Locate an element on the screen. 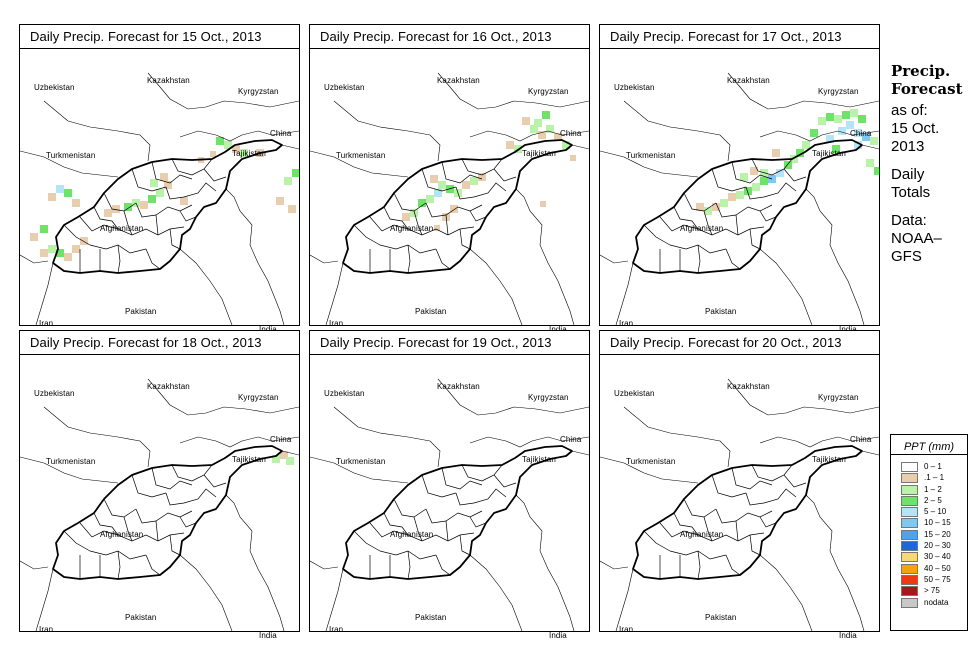 Image resolution: width=975 pixels, height=646 pixels. legend-item: 10 – 15 is located at coordinates (929, 523).